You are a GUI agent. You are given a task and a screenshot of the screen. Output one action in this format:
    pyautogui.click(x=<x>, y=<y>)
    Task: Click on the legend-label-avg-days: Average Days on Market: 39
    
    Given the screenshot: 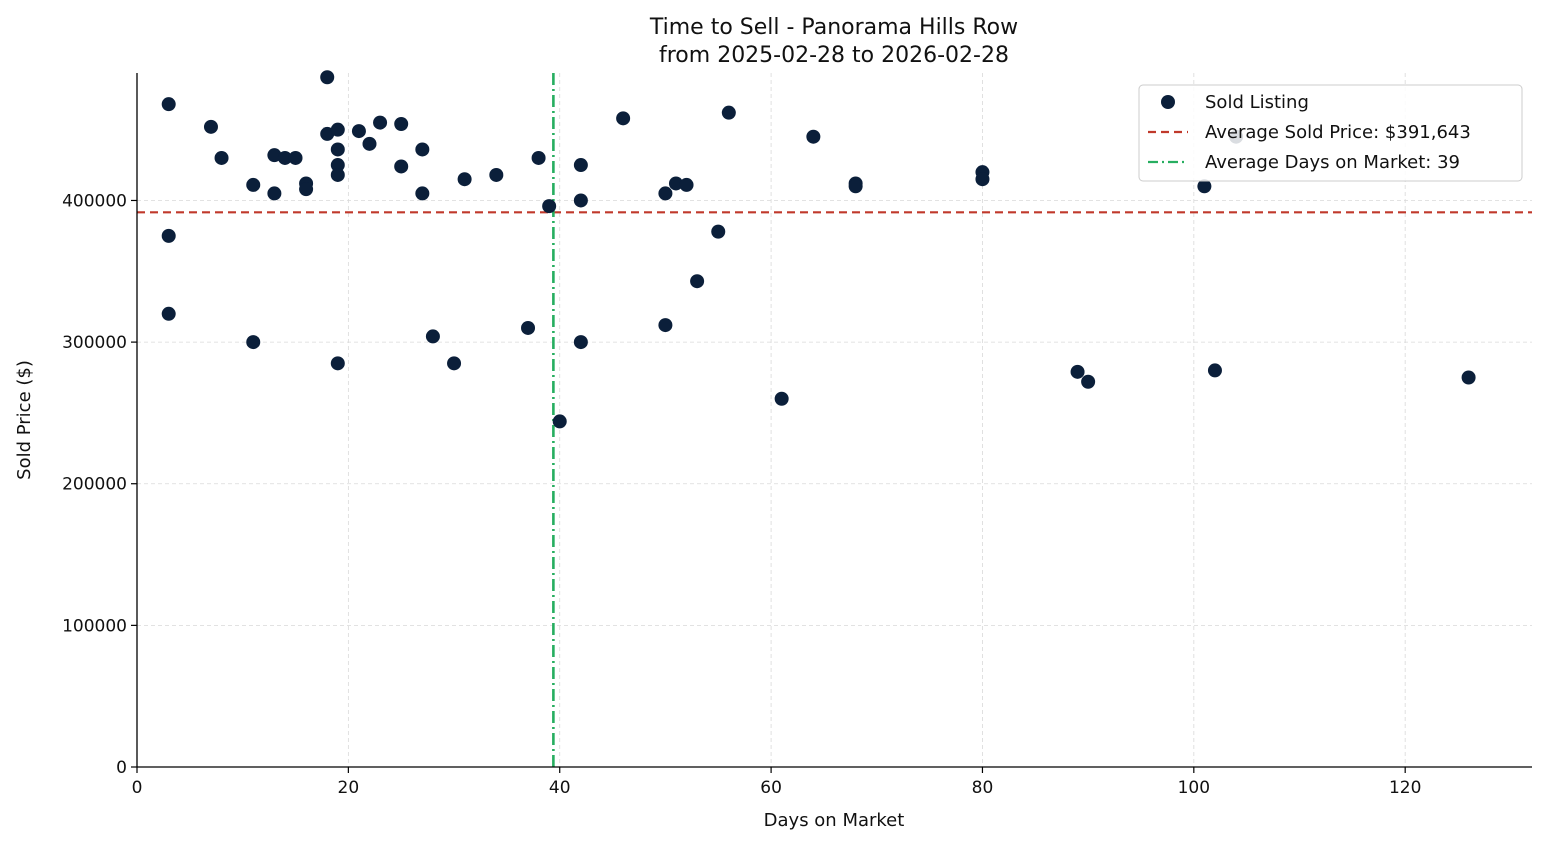 What is the action you would take?
    pyautogui.click(x=1332, y=162)
    